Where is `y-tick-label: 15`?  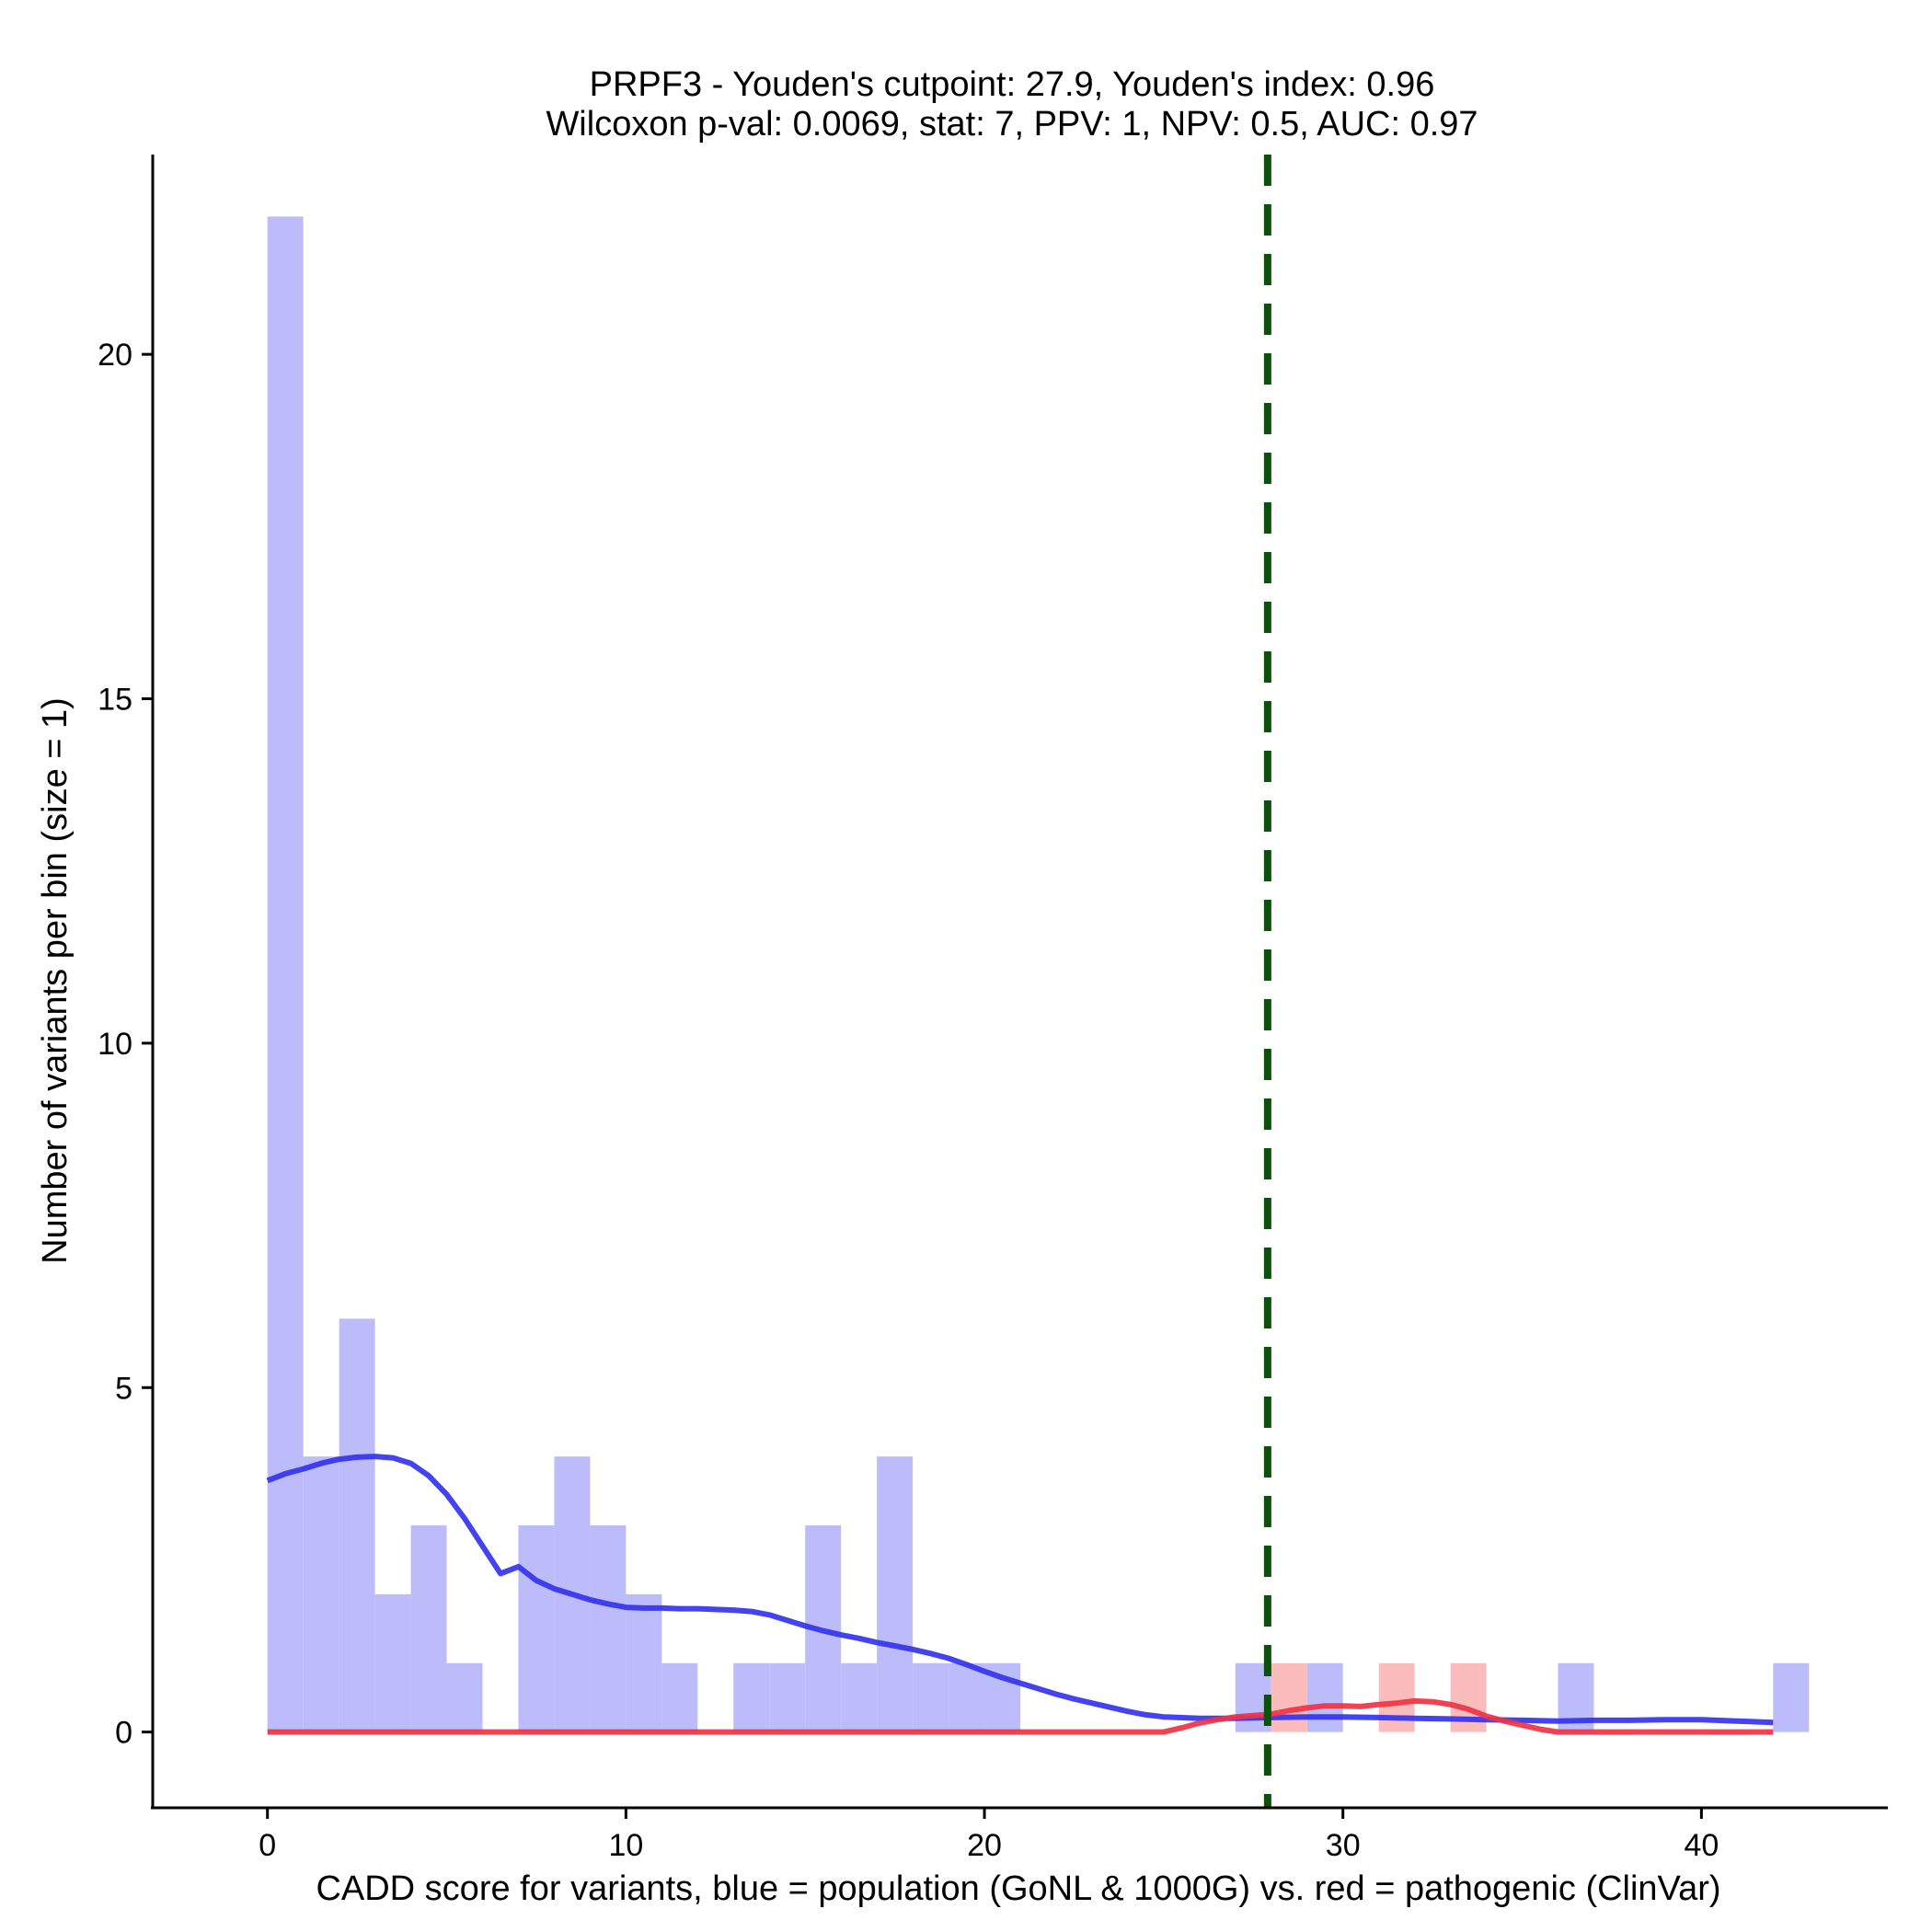
y-tick-label: 15 is located at coordinates (115, 700).